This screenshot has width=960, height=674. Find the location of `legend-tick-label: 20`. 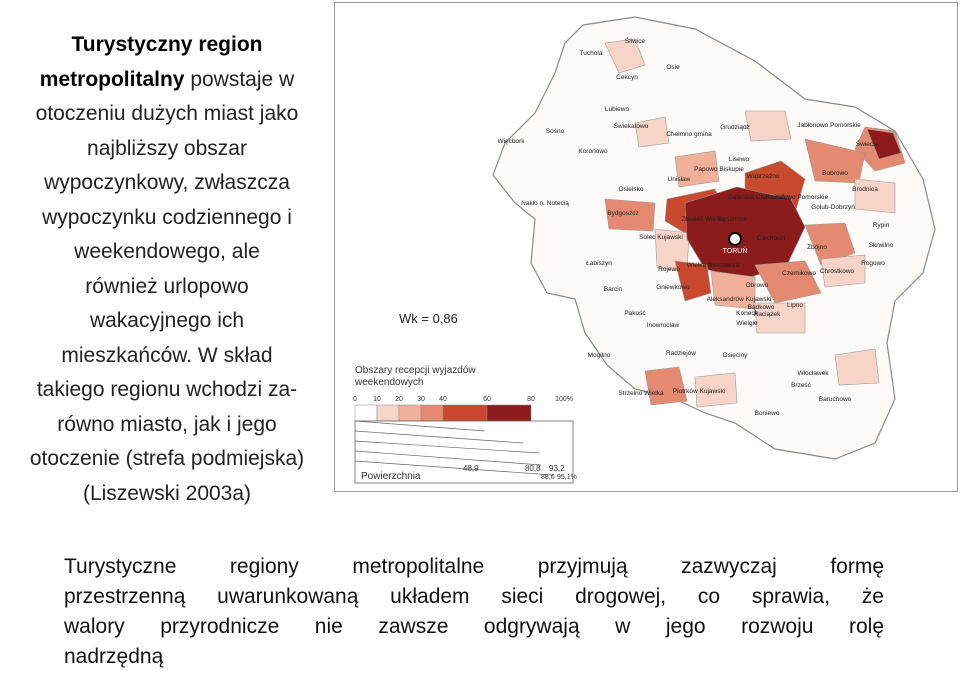

legend-tick-label: 20 is located at coordinates (399, 399).